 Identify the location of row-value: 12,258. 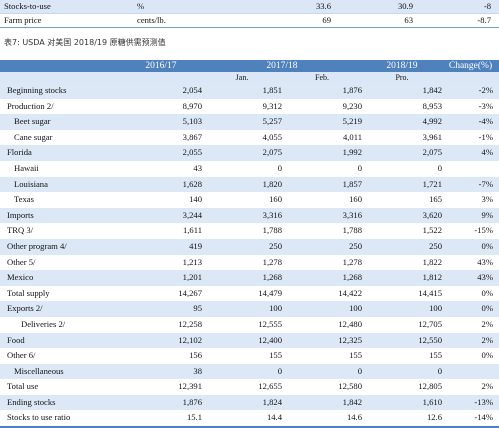
(190, 323).